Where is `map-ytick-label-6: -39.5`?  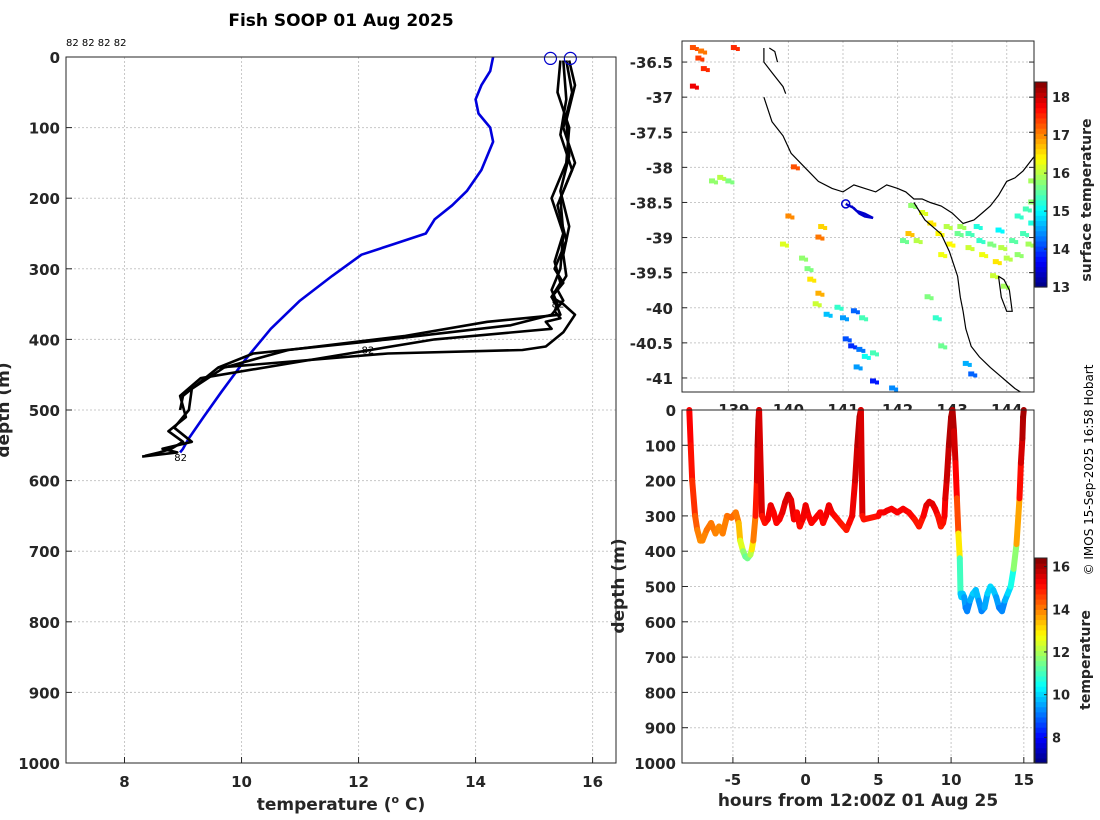
map-ytick-label-6: -39.5 is located at coordinates (651, 274).